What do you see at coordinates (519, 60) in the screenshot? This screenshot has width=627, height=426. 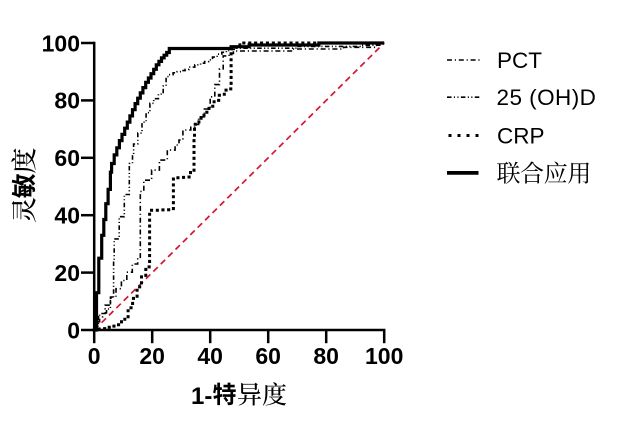 I see `svg-text: PCT` at bounding box center [519, 60].